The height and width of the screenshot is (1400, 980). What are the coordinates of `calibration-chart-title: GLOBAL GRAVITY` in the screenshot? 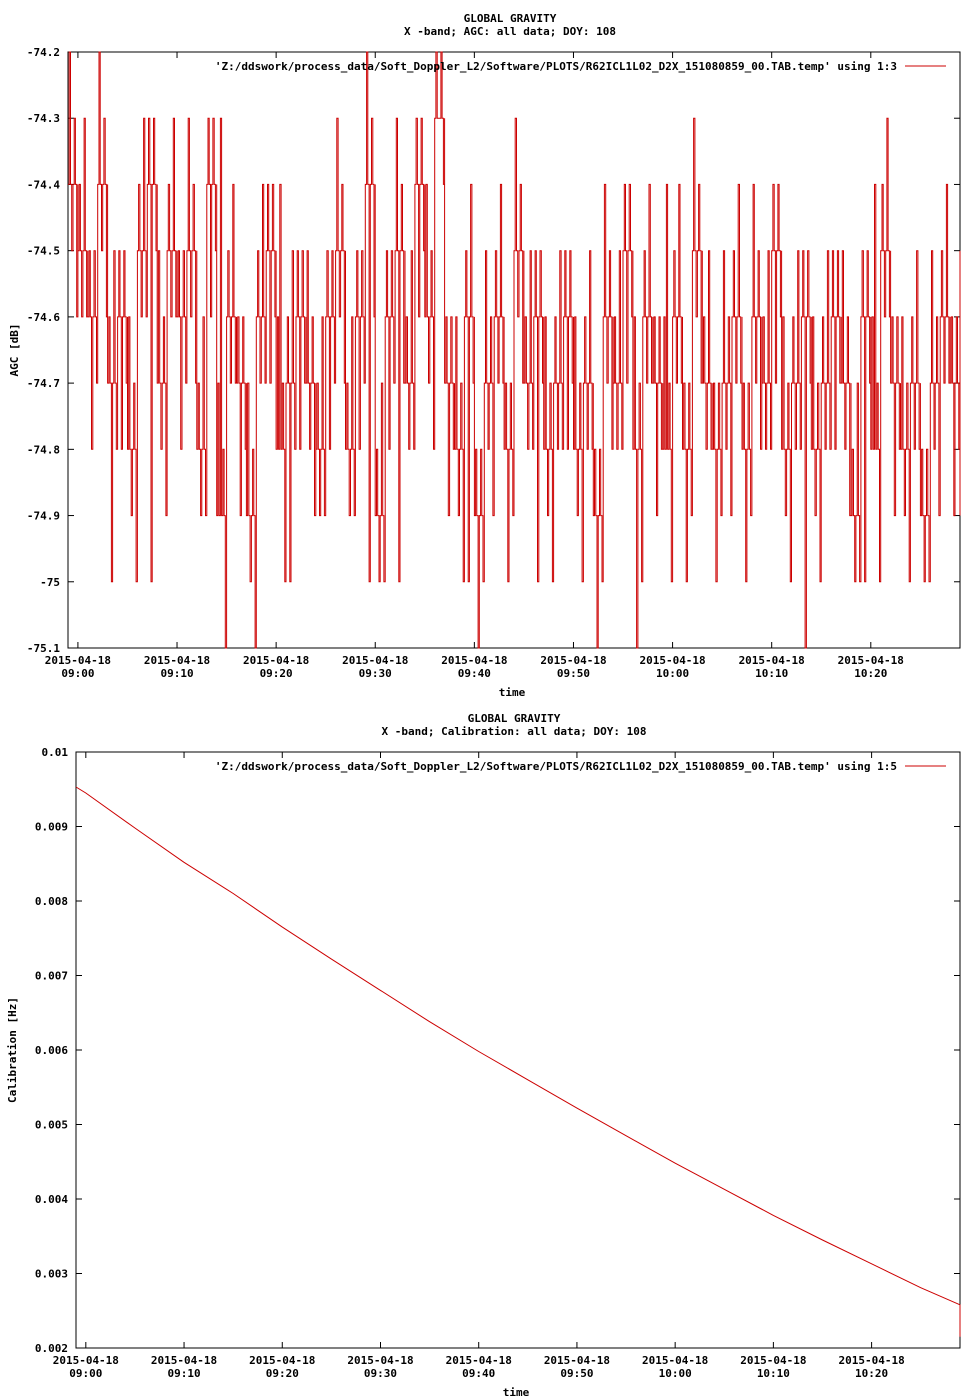 It's located at (514, 718).